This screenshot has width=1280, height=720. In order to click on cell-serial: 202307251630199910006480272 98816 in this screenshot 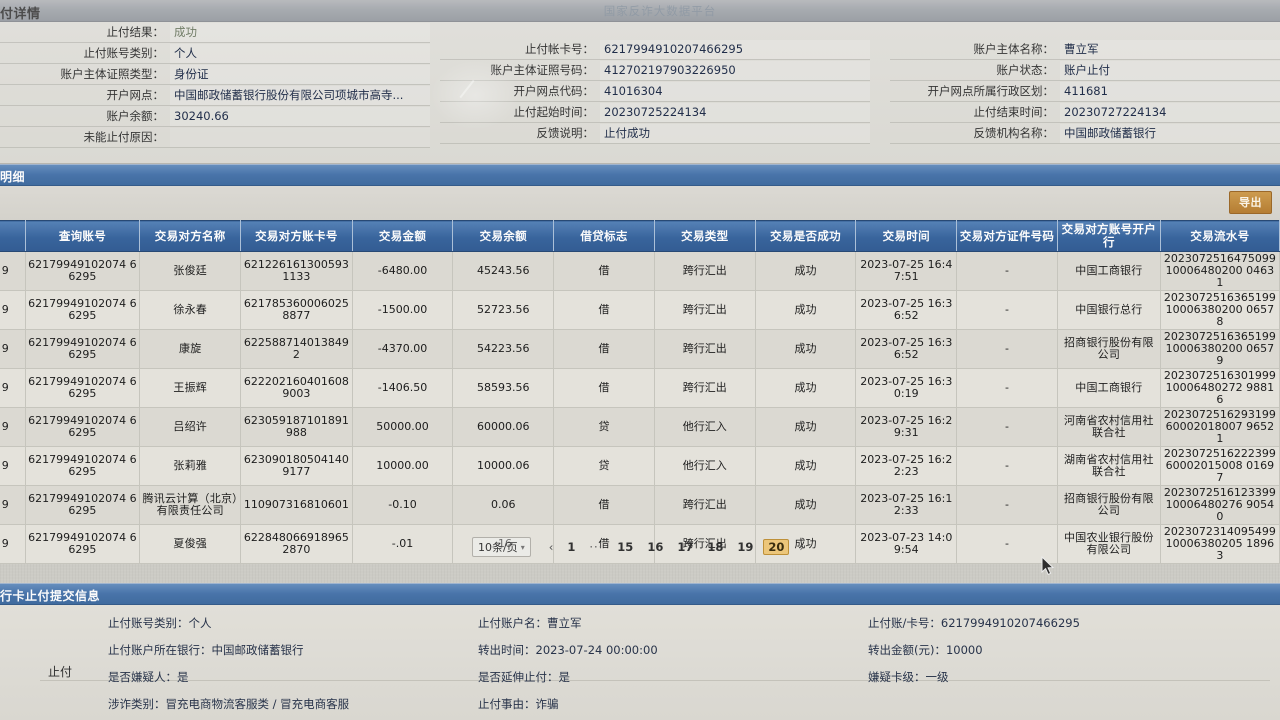, I will do `click(1220, 388)`.